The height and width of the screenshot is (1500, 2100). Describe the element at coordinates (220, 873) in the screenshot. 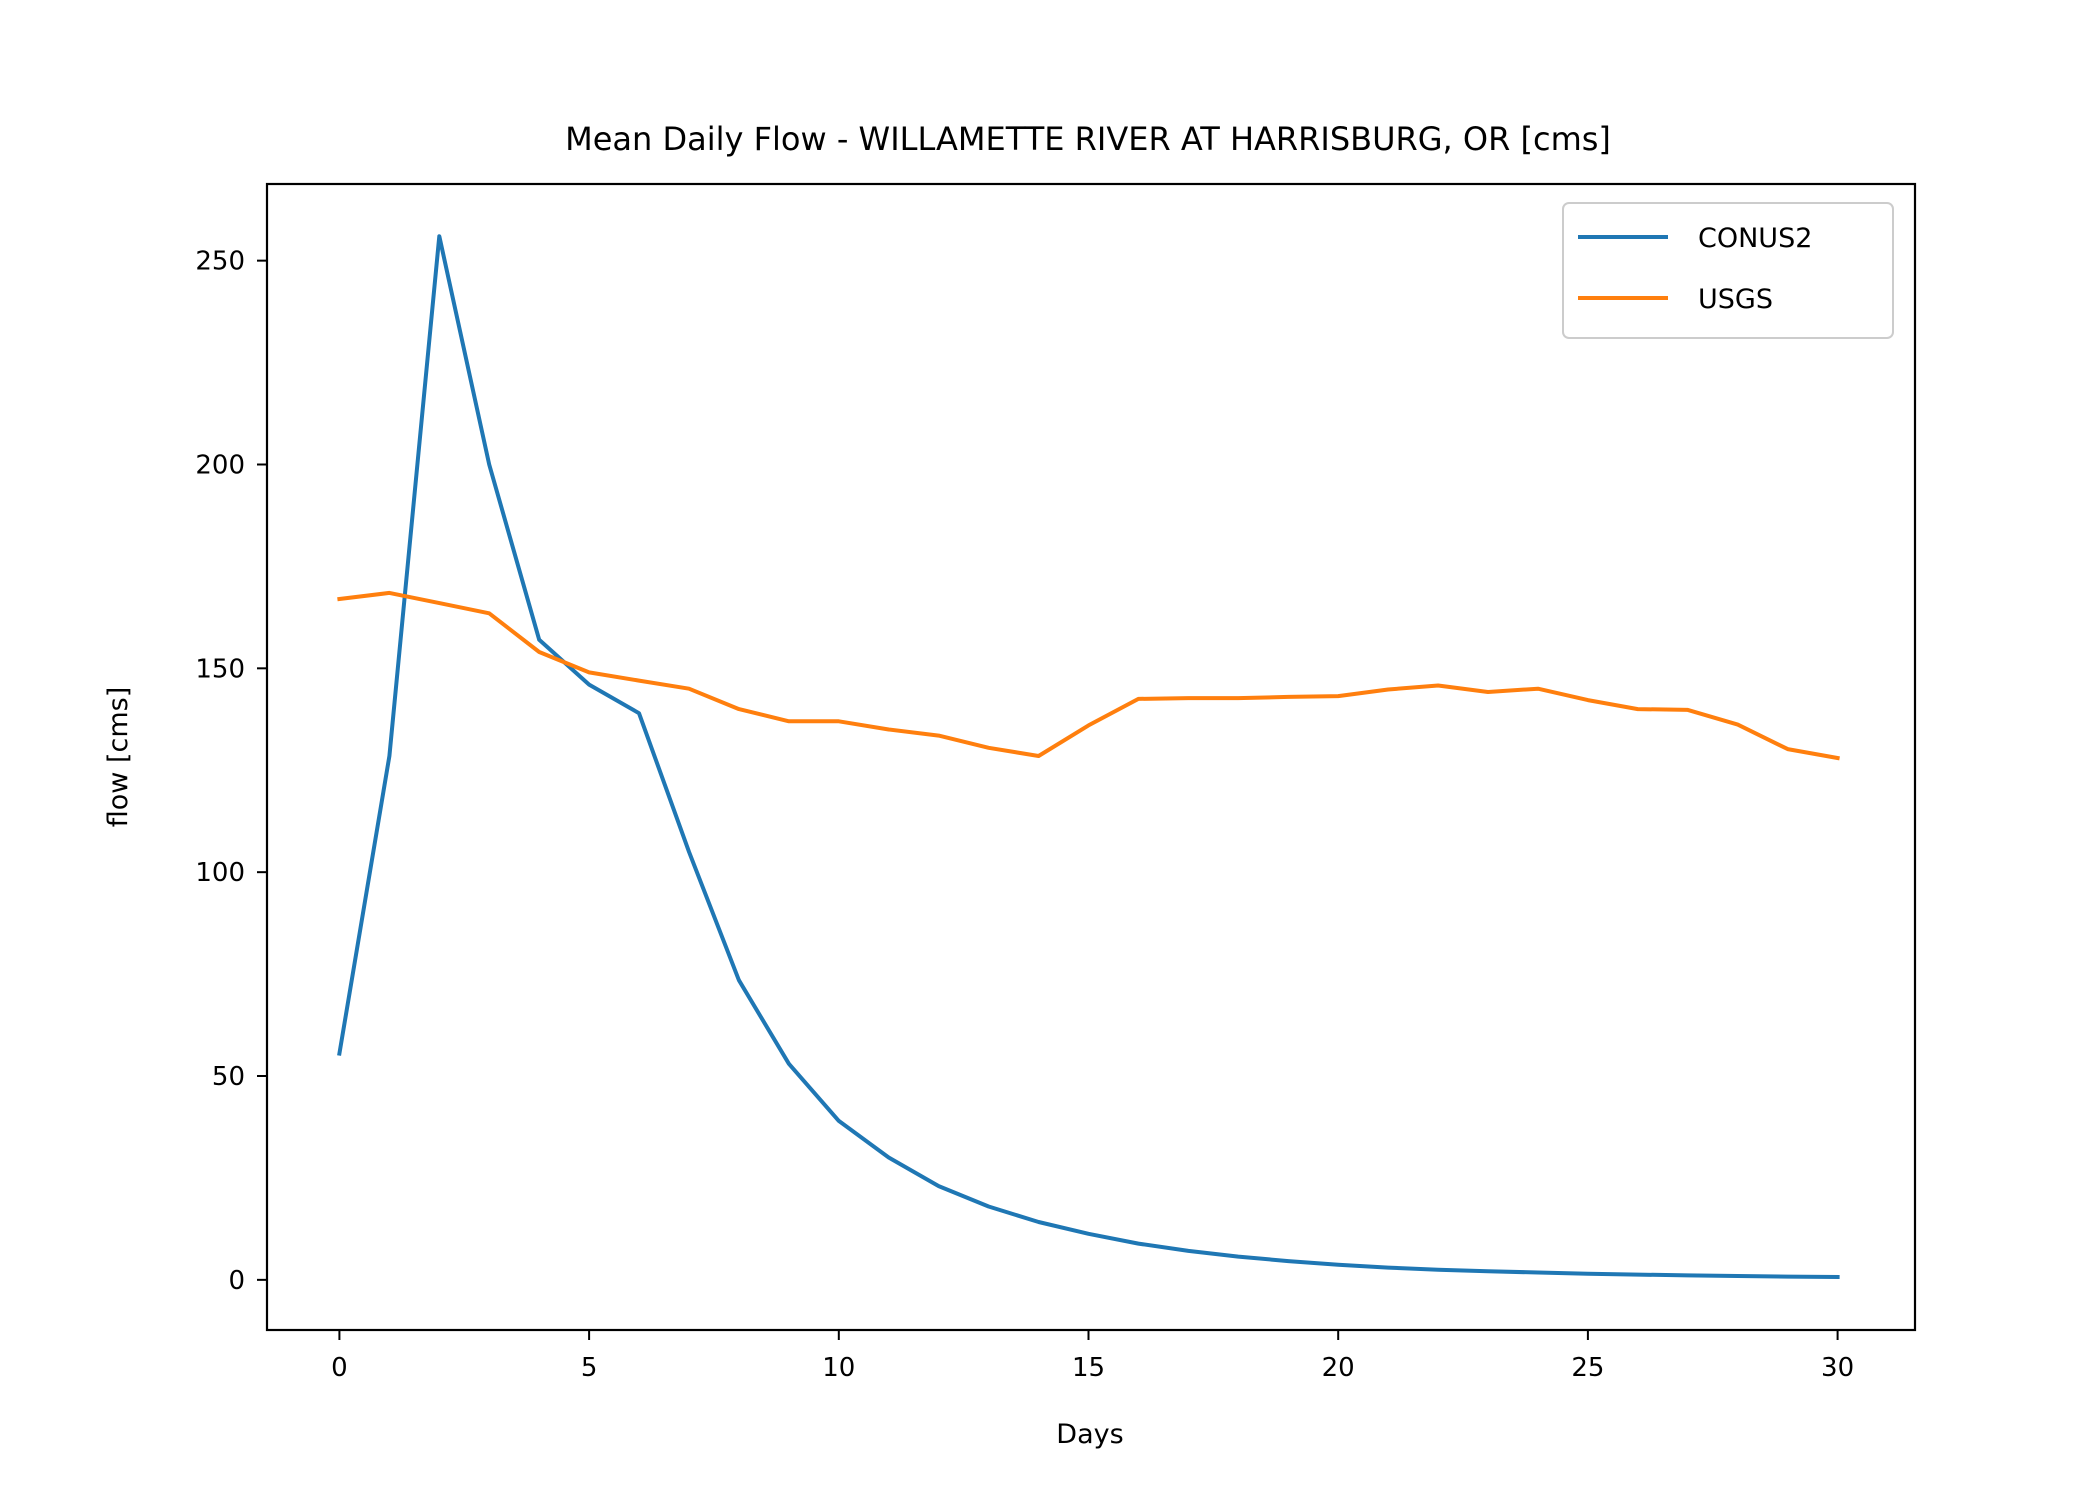

I see `y-tick-label: 100` at that location.